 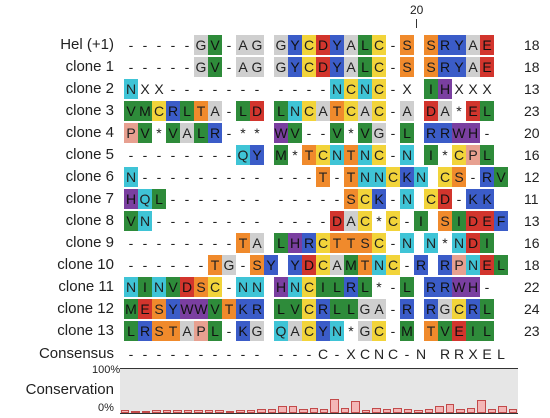 I want to click on row-count: 23, so click(x=532, y=331).